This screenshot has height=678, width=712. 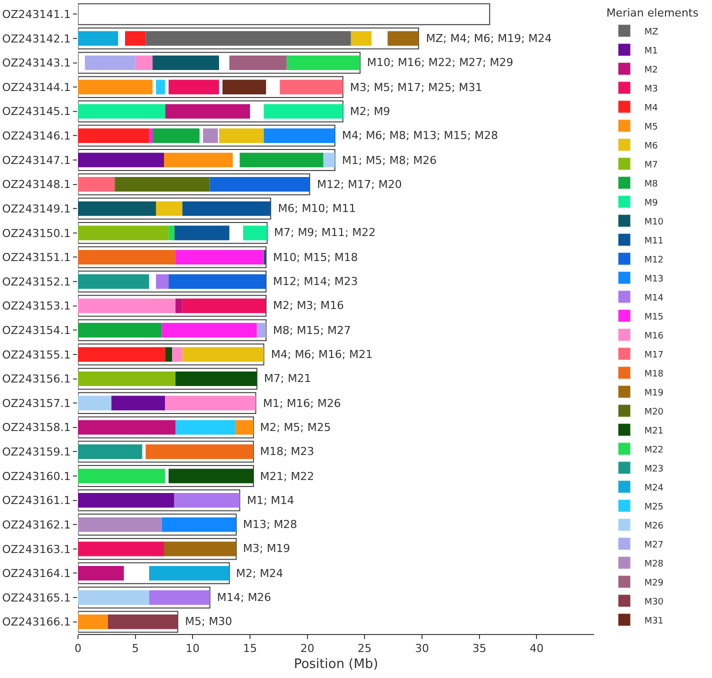 I want to click on y-tick-label: OZ243154.1, so click(x=36, y=330).